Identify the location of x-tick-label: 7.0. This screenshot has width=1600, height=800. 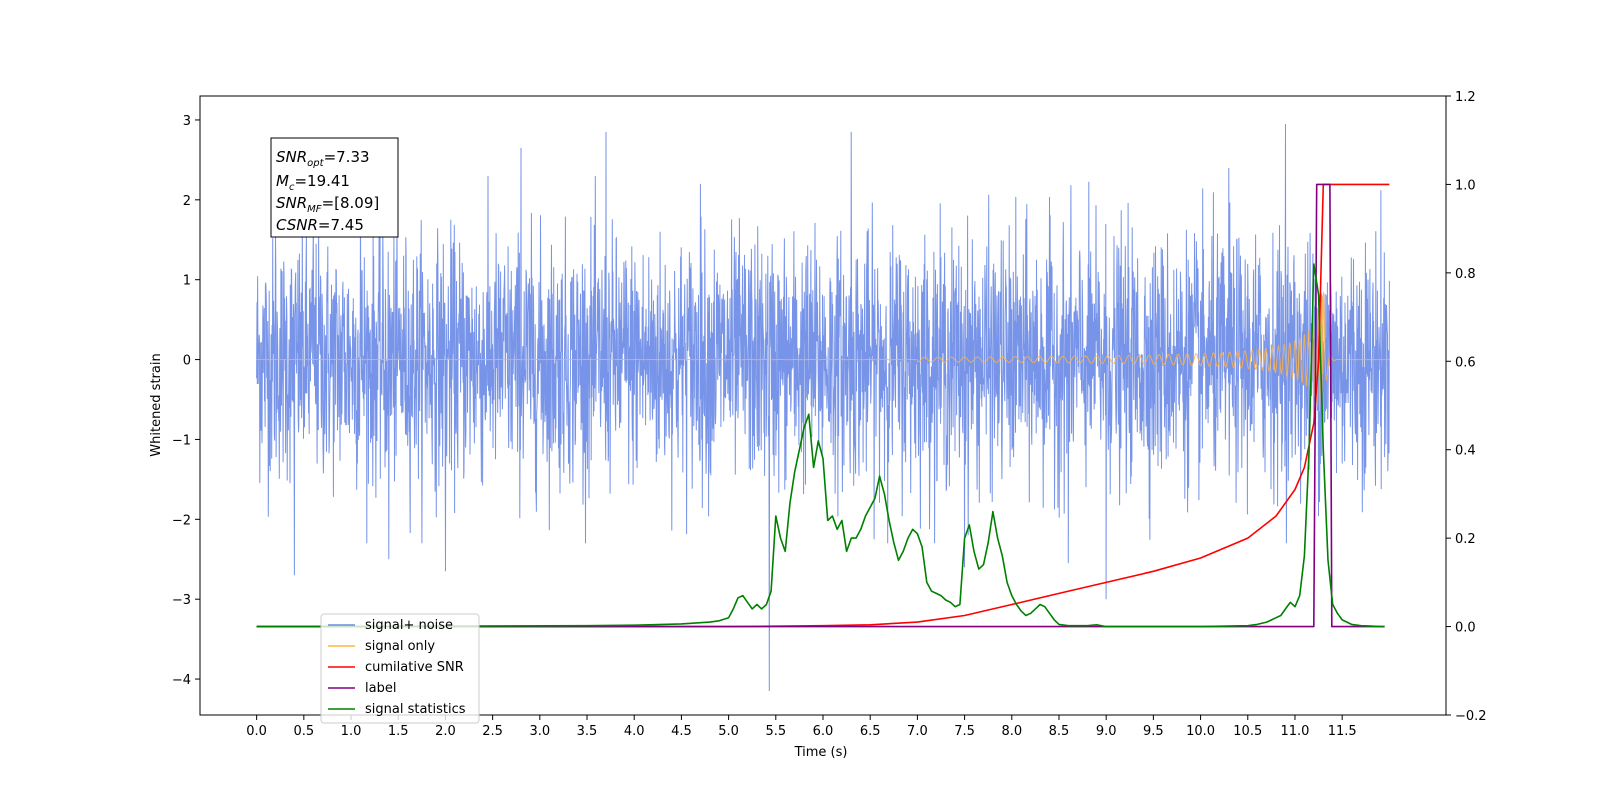
(917, 731).